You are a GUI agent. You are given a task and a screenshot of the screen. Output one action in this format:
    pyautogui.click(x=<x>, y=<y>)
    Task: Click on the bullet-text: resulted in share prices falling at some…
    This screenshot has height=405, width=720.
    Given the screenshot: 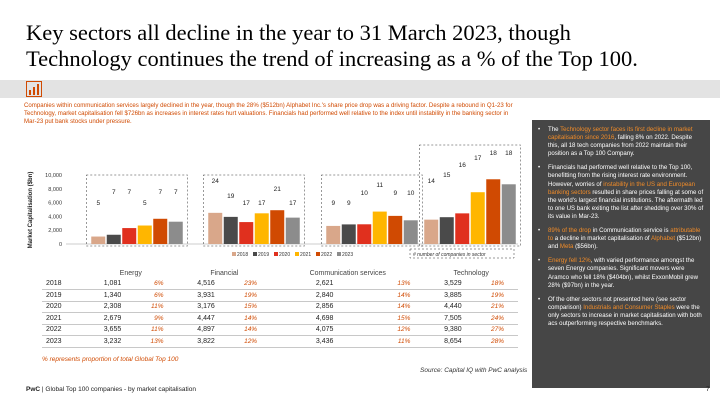 What is the action you would take?
    pyautogui.click(x=626, y=204)
    